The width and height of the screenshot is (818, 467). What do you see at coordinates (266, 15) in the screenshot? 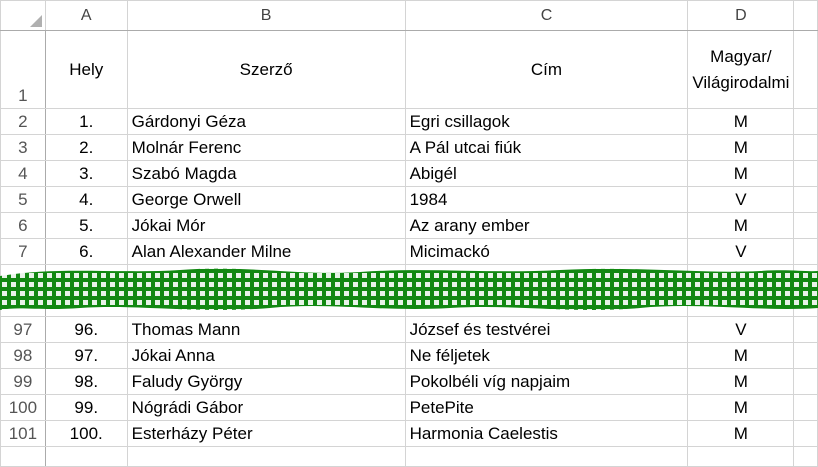
I see `column-header-b: B` at bounding box center [266, 15].